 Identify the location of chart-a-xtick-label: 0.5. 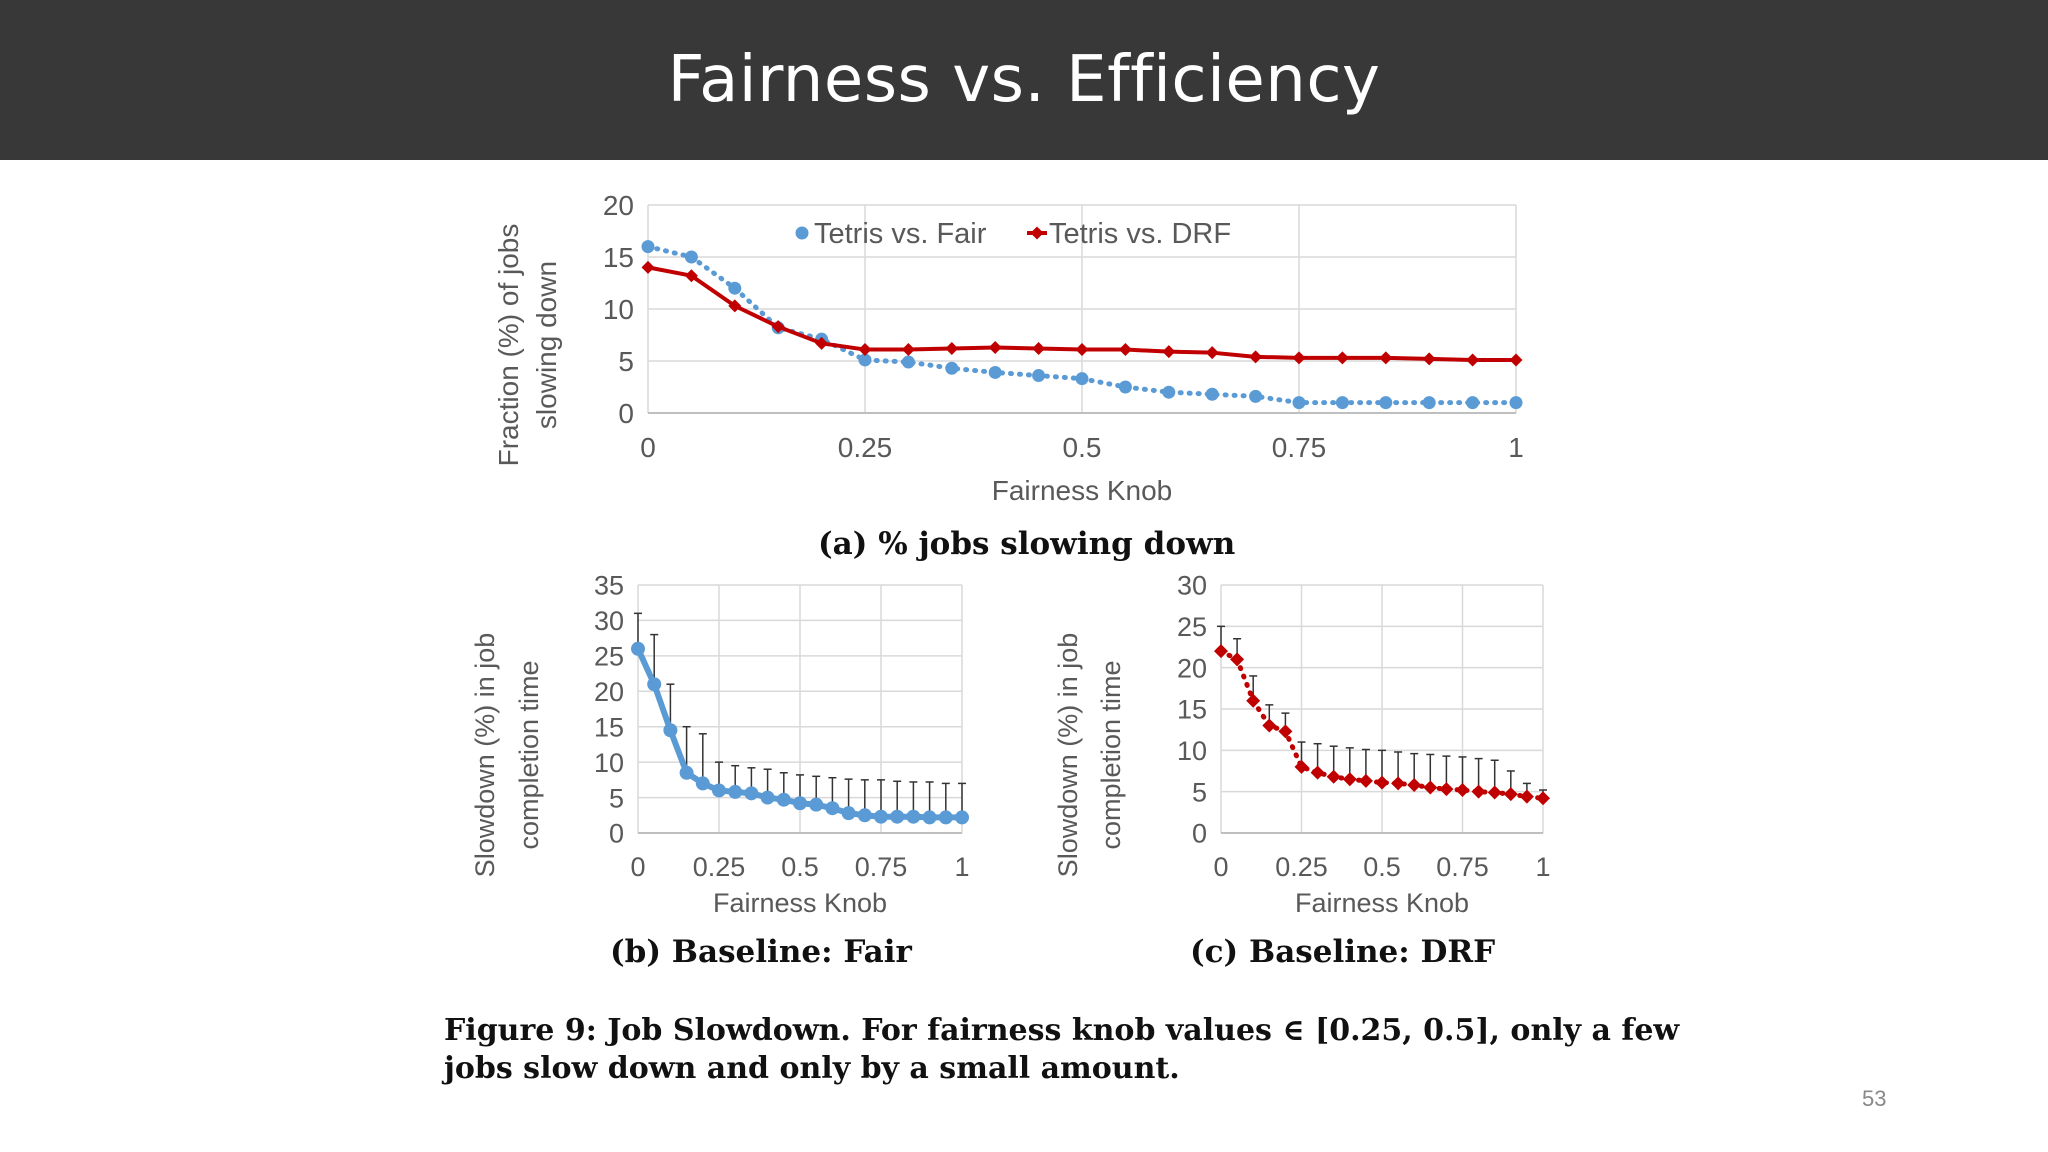
(1082, 447).